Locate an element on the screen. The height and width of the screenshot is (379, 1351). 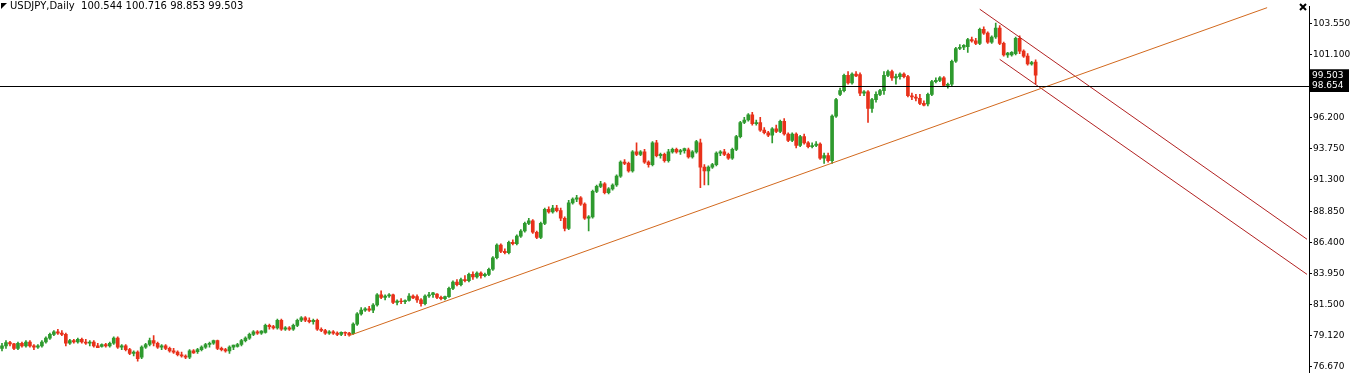
y-tick-label: 86.400 is located at coordinates (1329, 241).